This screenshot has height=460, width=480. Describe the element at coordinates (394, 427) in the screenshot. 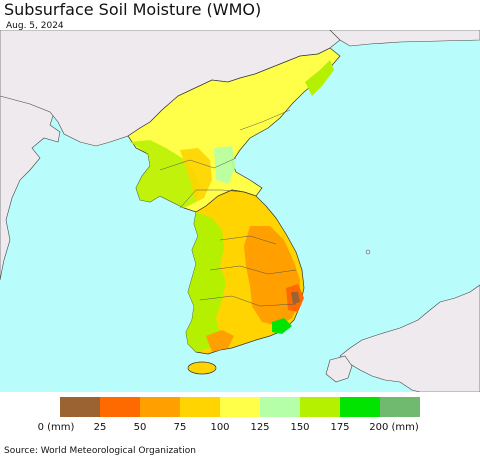

I see `legend-label: 200 (mm)` at that location.